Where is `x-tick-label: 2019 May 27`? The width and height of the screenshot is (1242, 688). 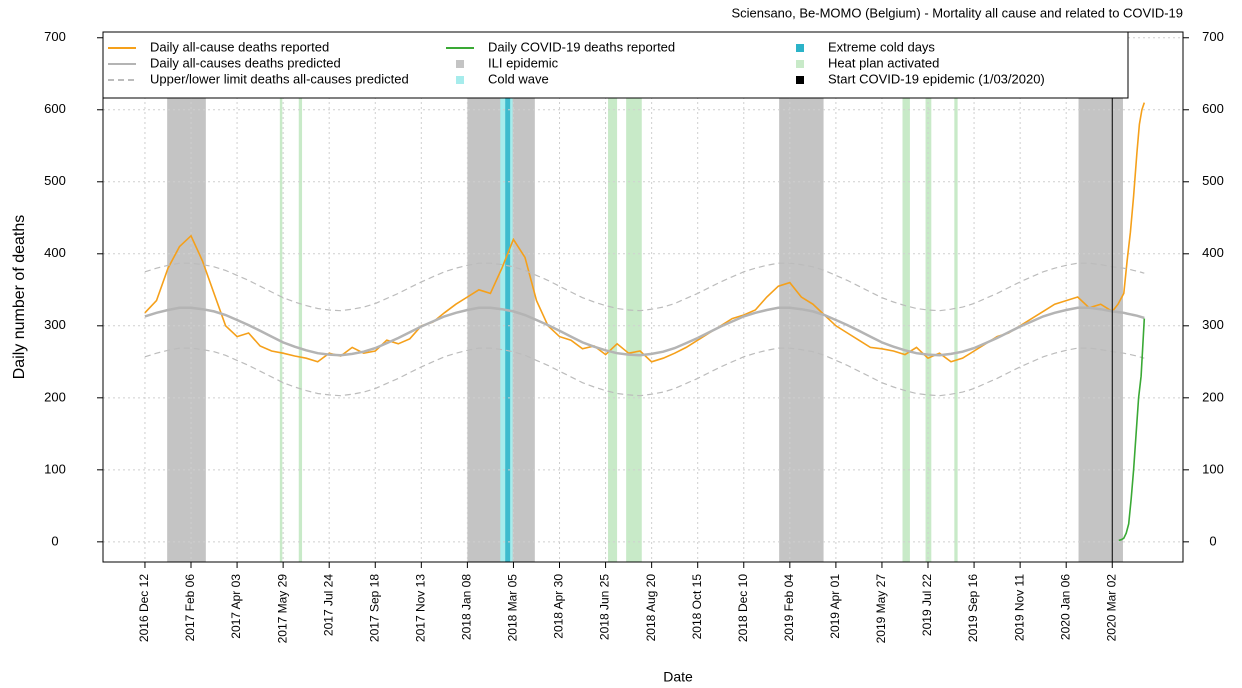 x-tick-label: 2019 May 27 is located at coordinates (881, 609).